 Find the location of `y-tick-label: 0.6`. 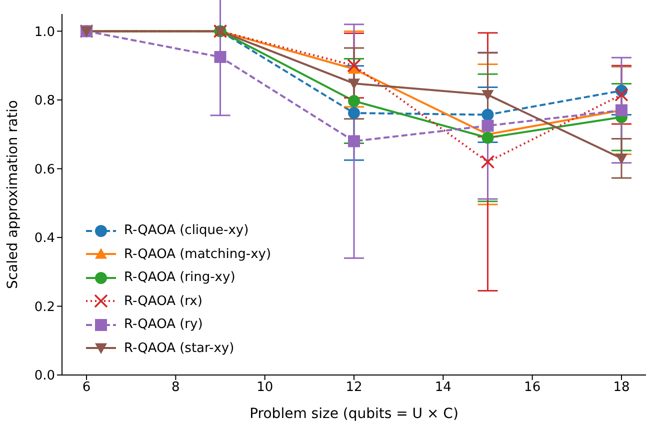

y-tick-label: 0.6 is located at coordinates (44, 170).